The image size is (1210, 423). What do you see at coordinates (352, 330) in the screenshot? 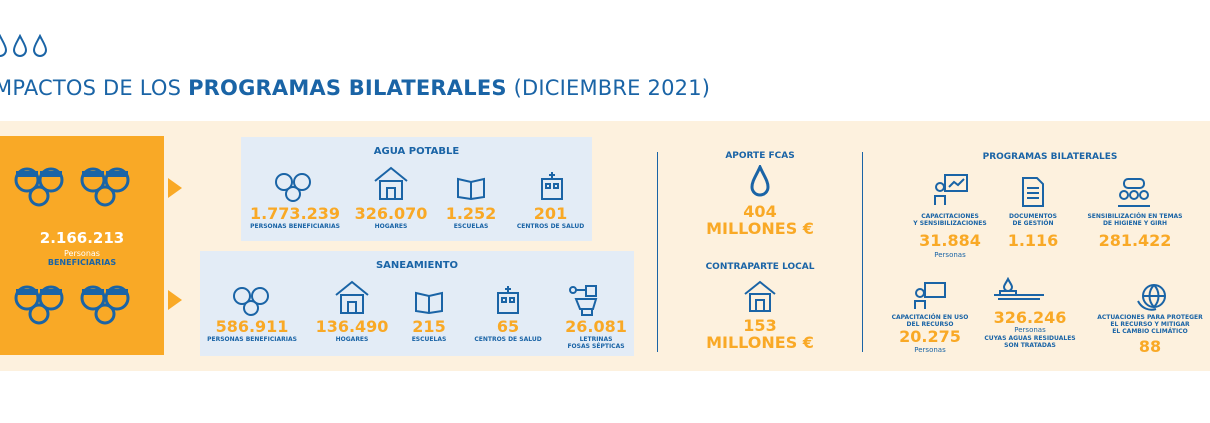
I see `saneamiento-stat: 136.490 HOGARES` at bounding box center [352, 330].